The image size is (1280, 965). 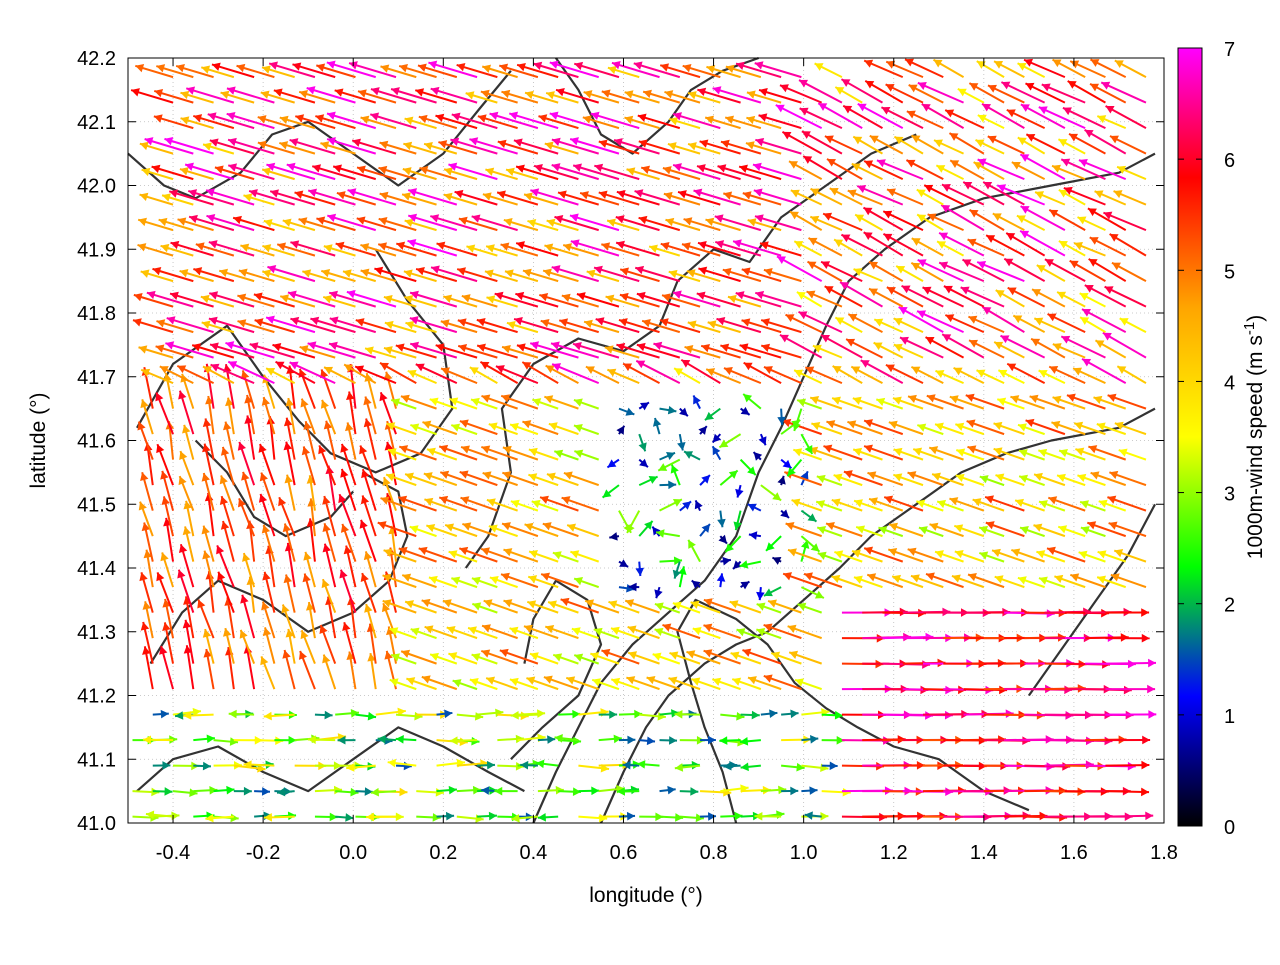 I want to click on colorbar-tick-label: 3, so click(x=1229, y=495).